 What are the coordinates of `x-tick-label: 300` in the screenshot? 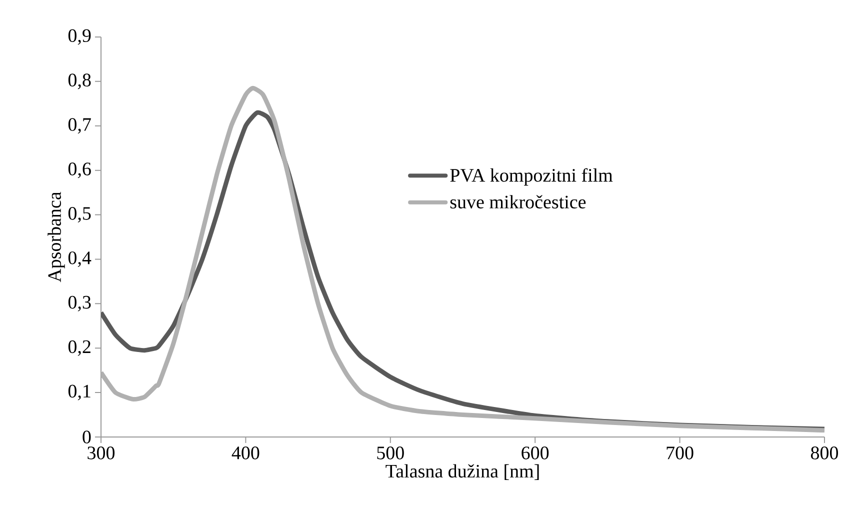 It's located at (101, 453).